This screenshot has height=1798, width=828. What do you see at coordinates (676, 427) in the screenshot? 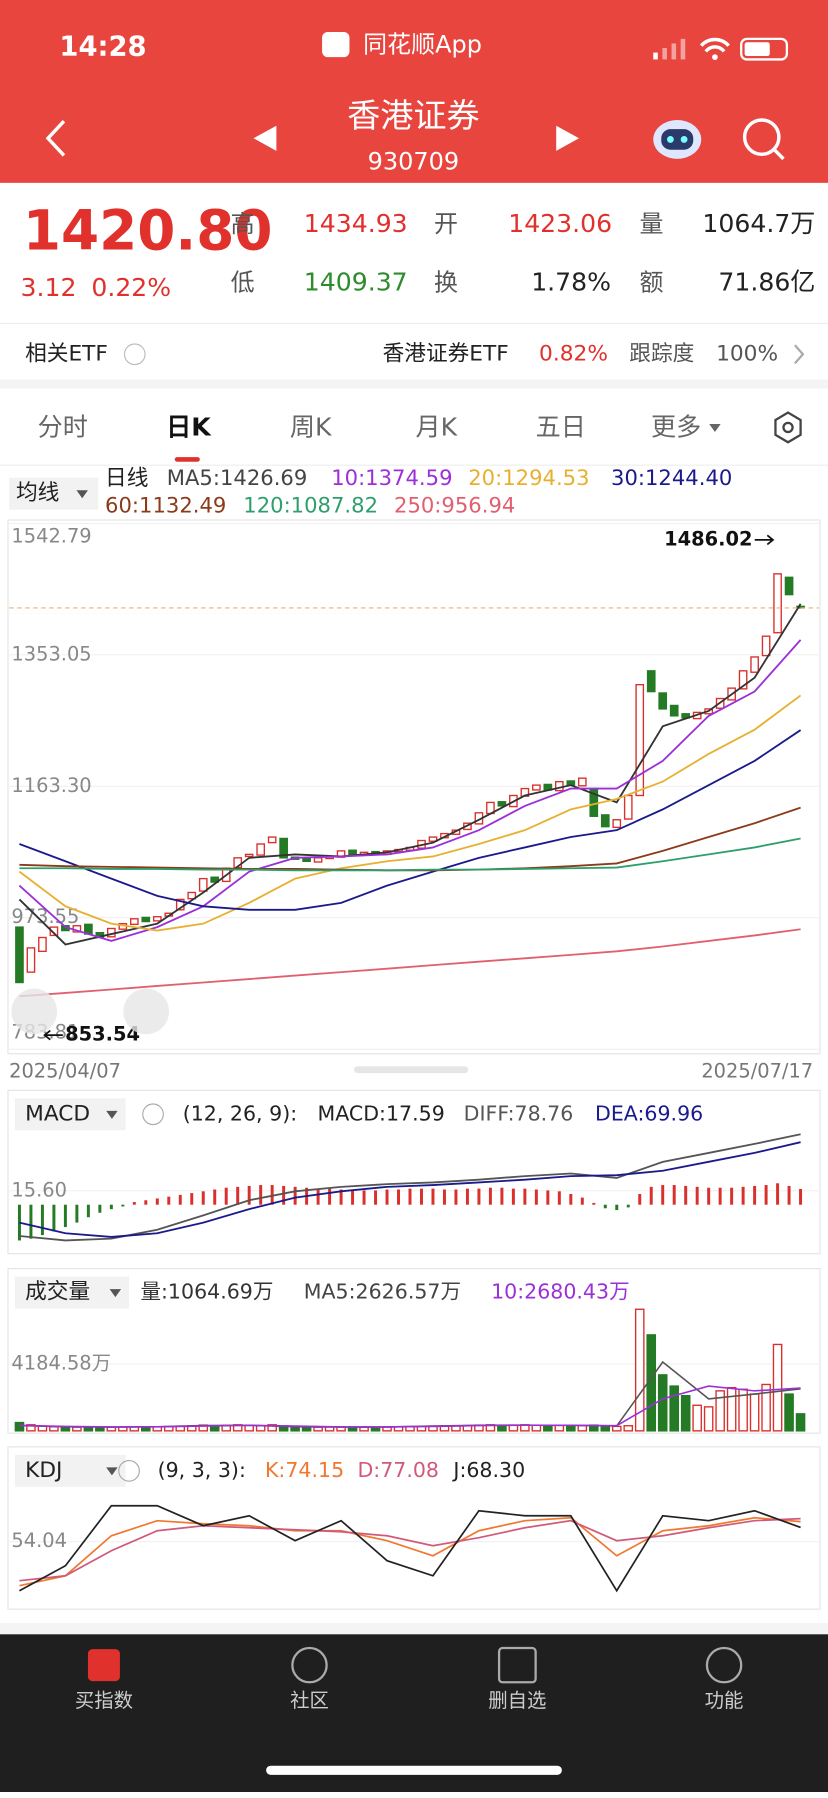
I see `tab: 更多` at bounding box center [676, 427].